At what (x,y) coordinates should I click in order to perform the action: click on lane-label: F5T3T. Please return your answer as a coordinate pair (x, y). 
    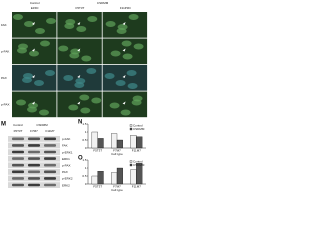
    Looking at the image, I should click on (18, 131).